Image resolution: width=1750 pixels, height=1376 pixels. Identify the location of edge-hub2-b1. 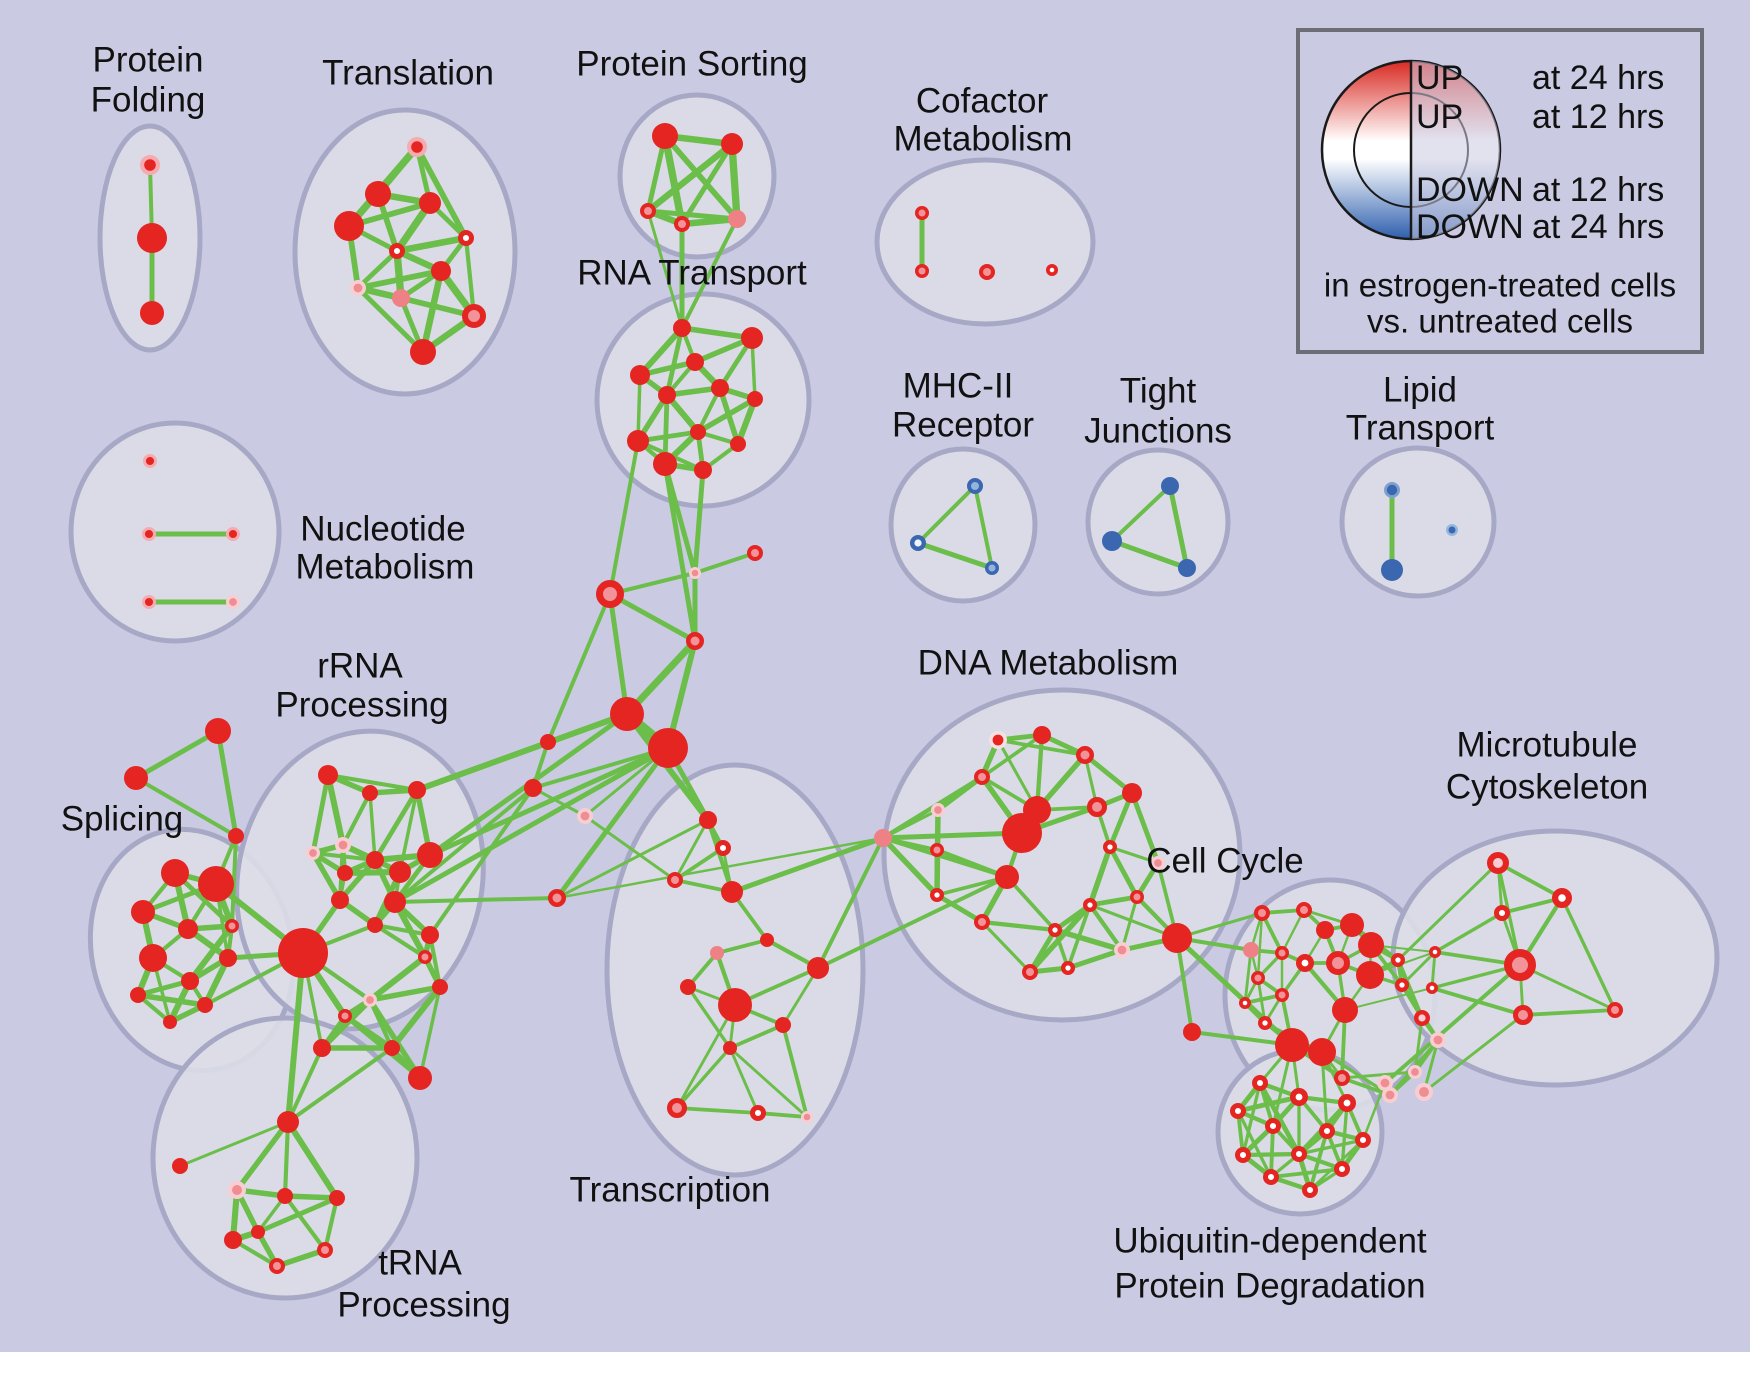
(612, 823).